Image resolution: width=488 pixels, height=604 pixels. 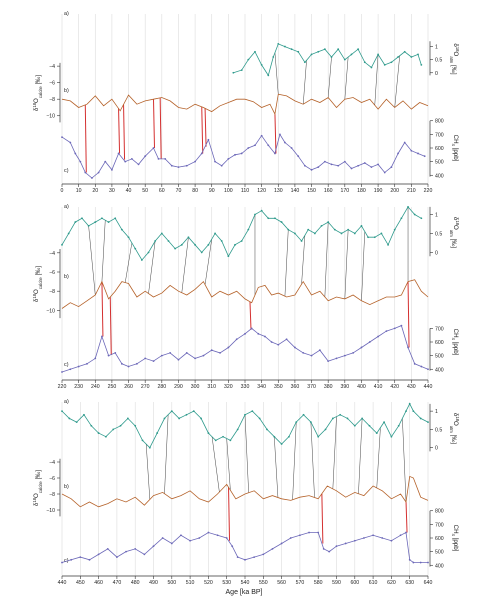 What do you see at coordinates (281, 583) in the screenshot?
I see `x-tick-label: 560` at bounding box center [281, 583].